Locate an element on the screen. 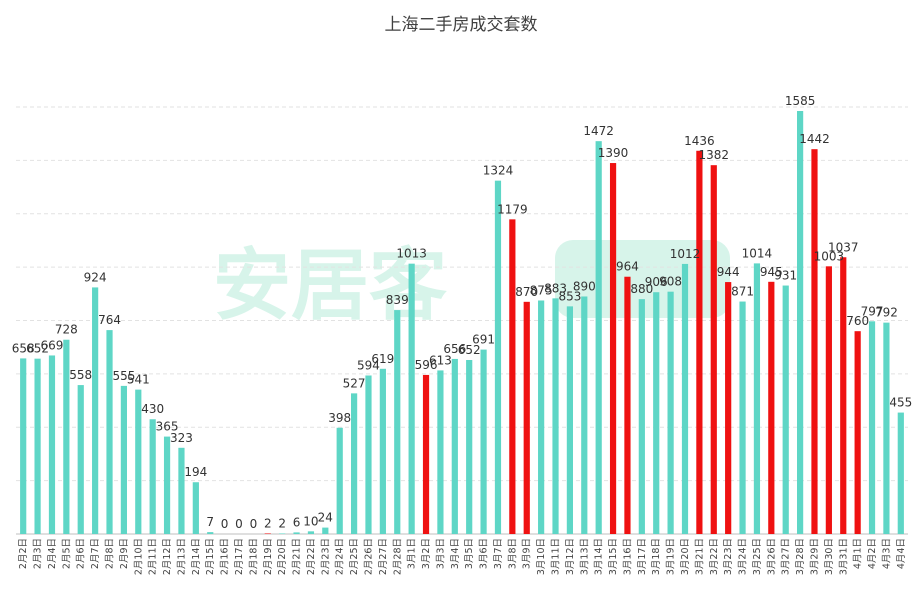 This screenshot has height=597, width=923. x-tick-label: 3月9日 is located at coordinates (527, 553).